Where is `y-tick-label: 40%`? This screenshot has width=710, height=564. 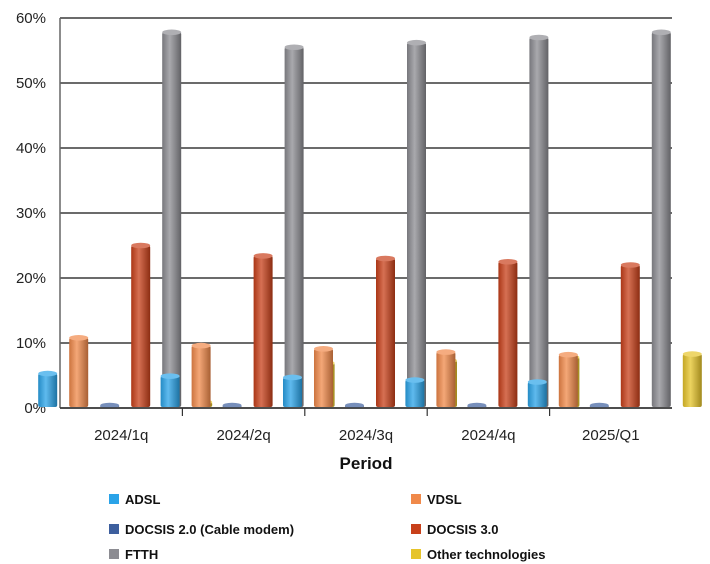
y-tick-label: 40% is located at coordinates (31, 148).